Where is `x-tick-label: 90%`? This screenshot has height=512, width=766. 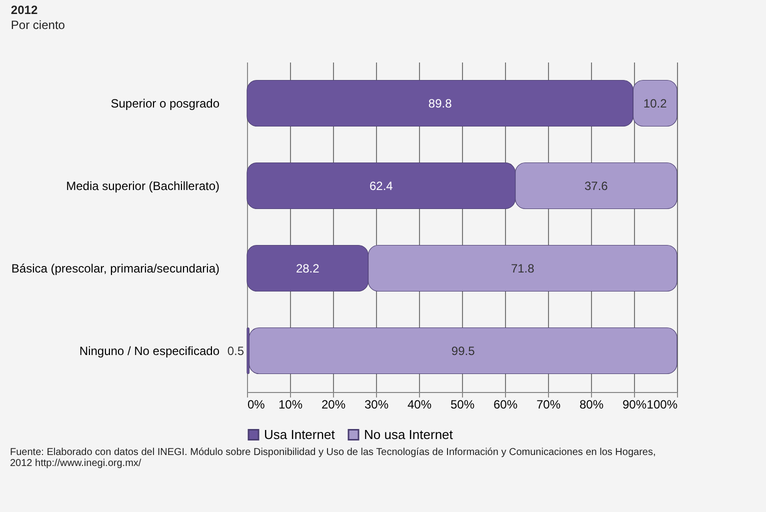
x-tick-label: 90% is located at coordinates (634, 405).